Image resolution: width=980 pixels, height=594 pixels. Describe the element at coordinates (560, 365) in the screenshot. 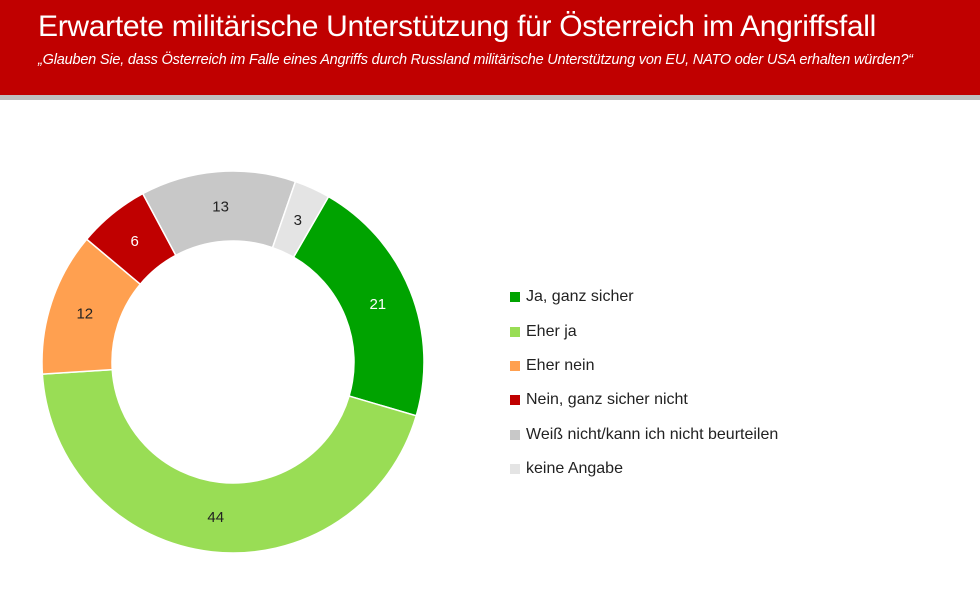

I see `legend-label: Eher nein` at that location.